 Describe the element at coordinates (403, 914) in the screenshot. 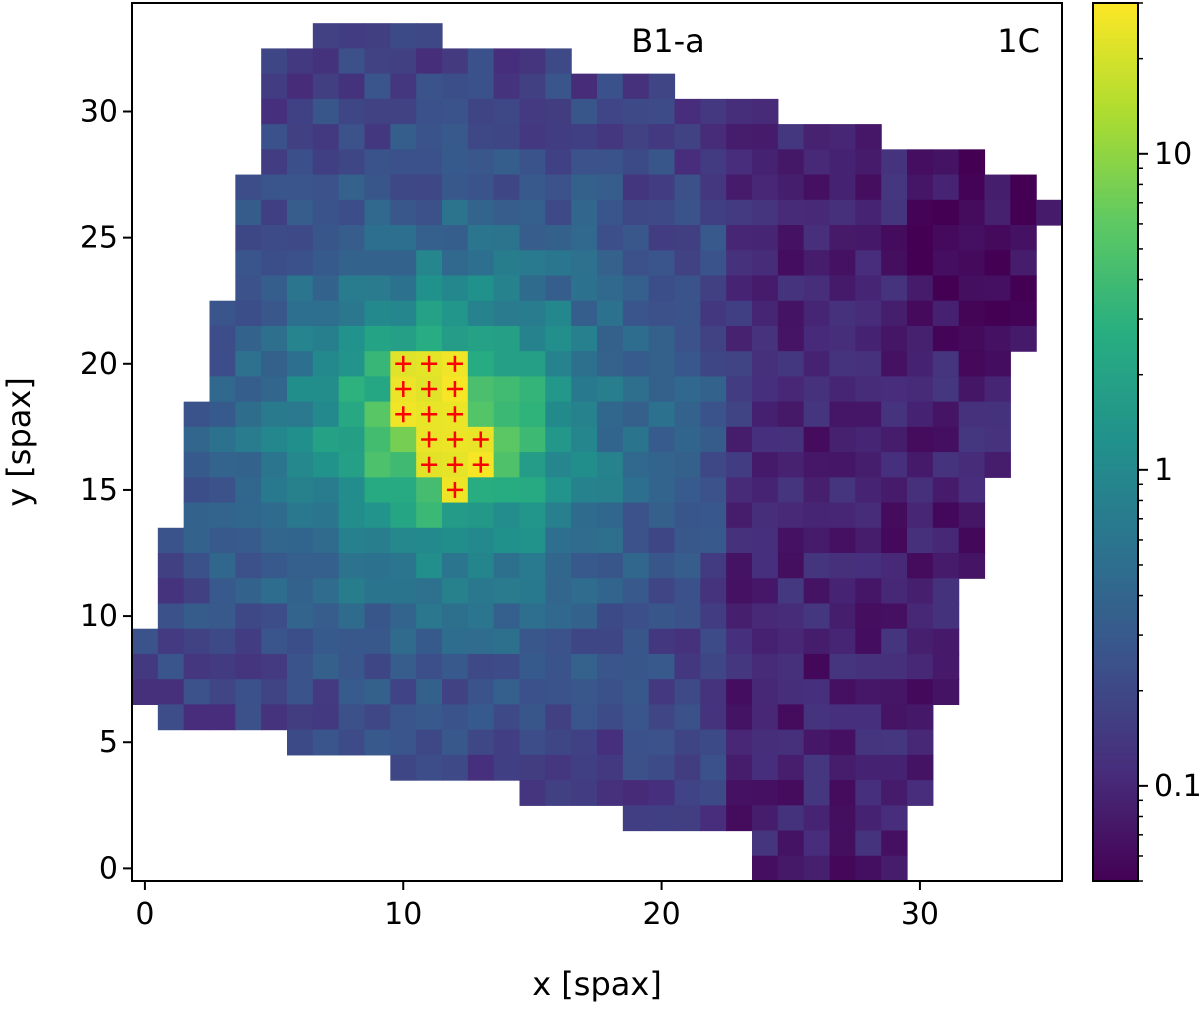

I see `x-tick-label: 10` at that location.